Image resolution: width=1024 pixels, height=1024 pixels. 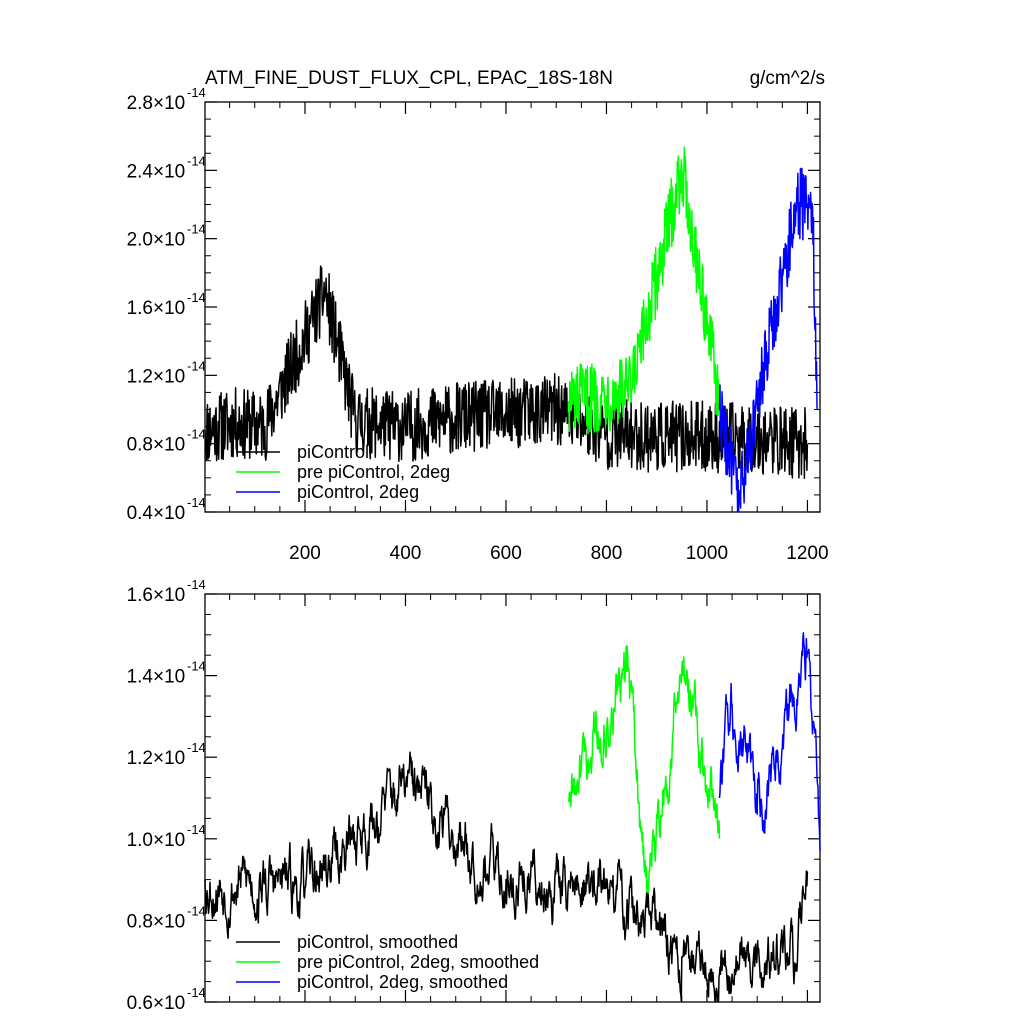 I want to click on y-tick-label: 2.0, so click(x=140, y=240).